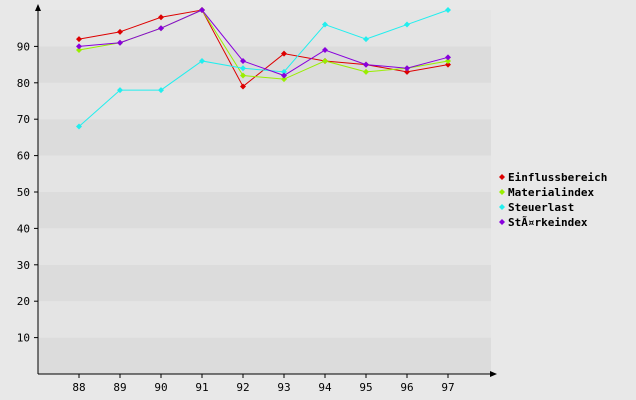  I want to click on y-axis-ticks: 10 20 30 40 50 60 70 80 90, so click(27, 192).